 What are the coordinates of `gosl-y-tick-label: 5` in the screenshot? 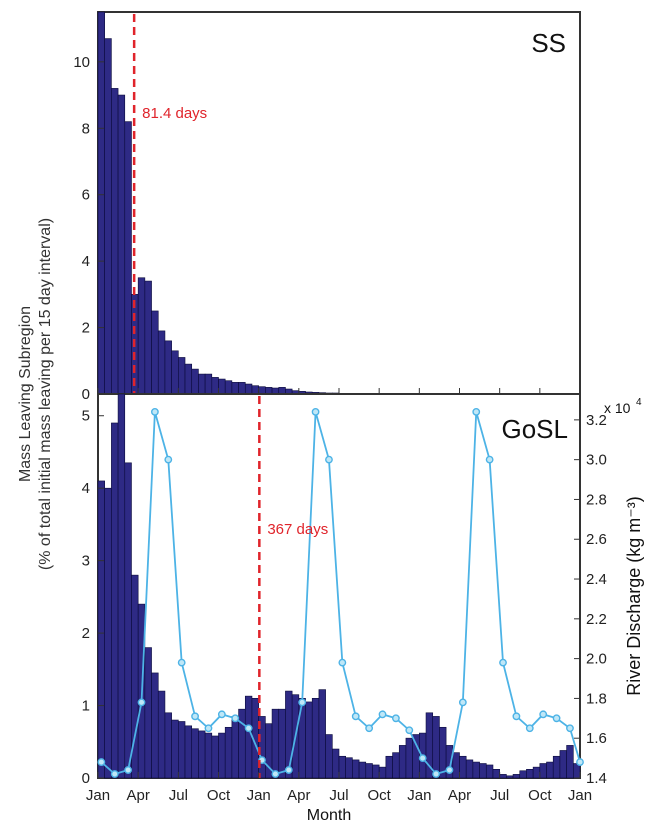 It's located at (86, 416).